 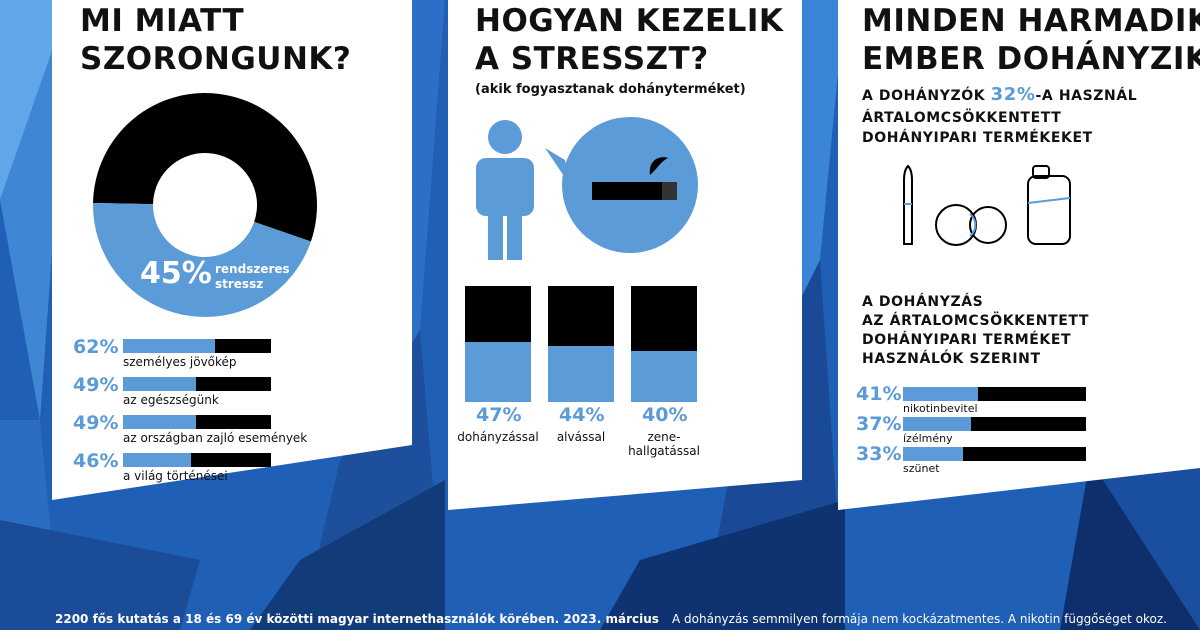 What do you see at coordinates (951, 359) in the screenshot?
I see `panel3-section-line4: HASZNÁLÓK SZERINT` at bounding box center [951, 359].